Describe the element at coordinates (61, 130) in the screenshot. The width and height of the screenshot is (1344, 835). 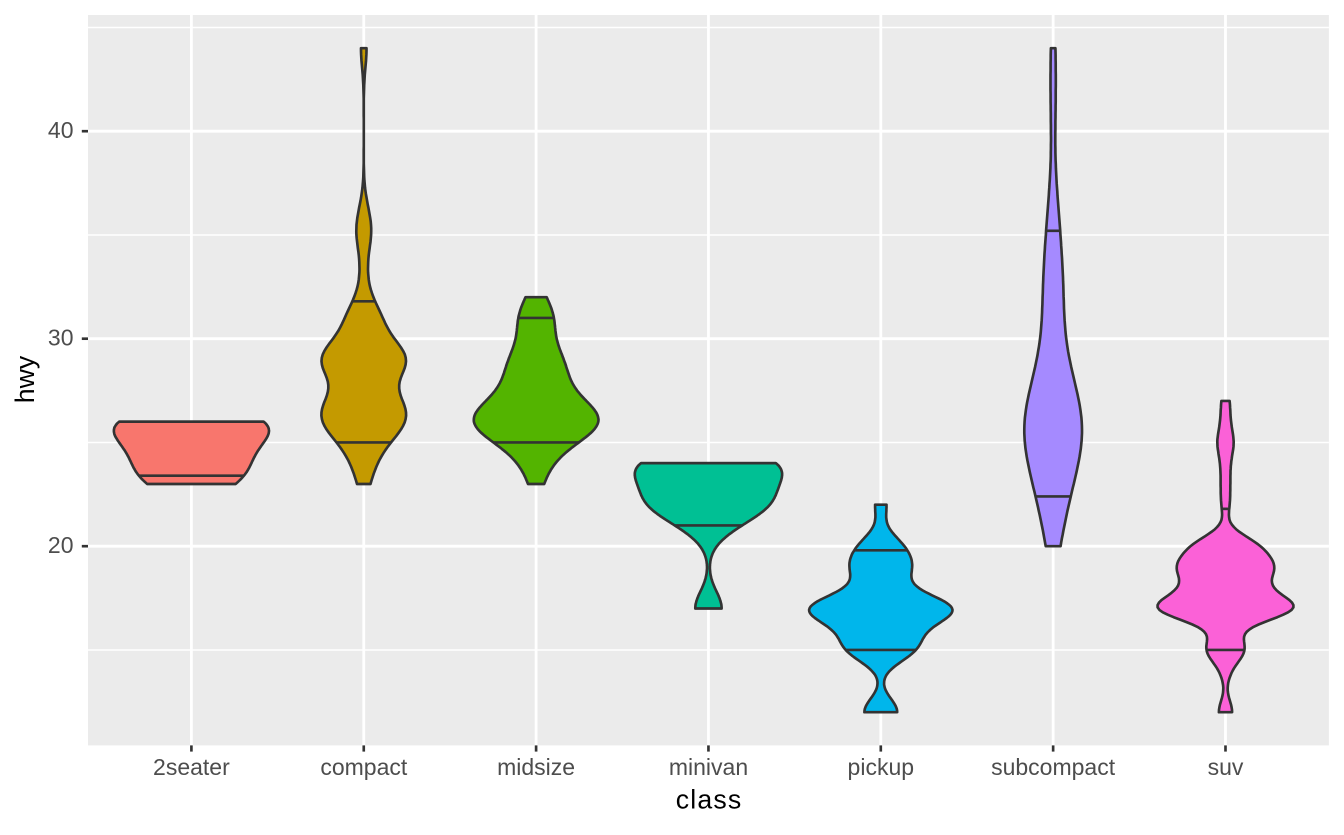
I see `svg-text: 40` at that location.